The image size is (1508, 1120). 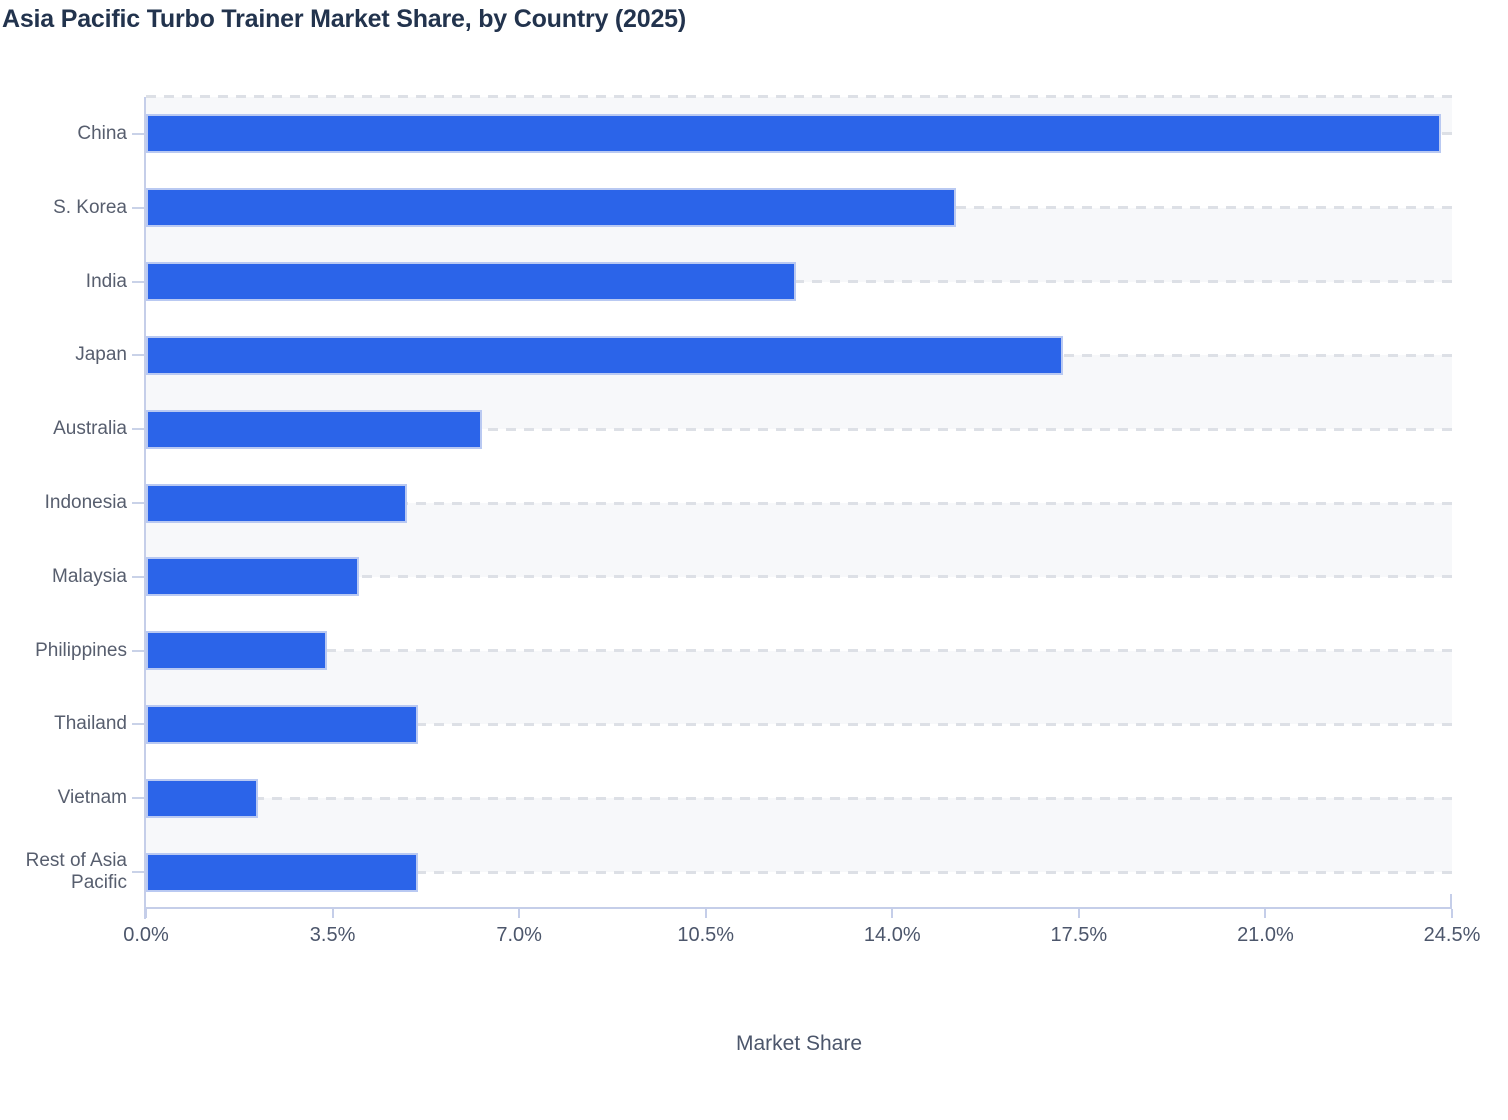 I want to click on bar-rest-of-asia-pacific, so click(x=282, y=872).